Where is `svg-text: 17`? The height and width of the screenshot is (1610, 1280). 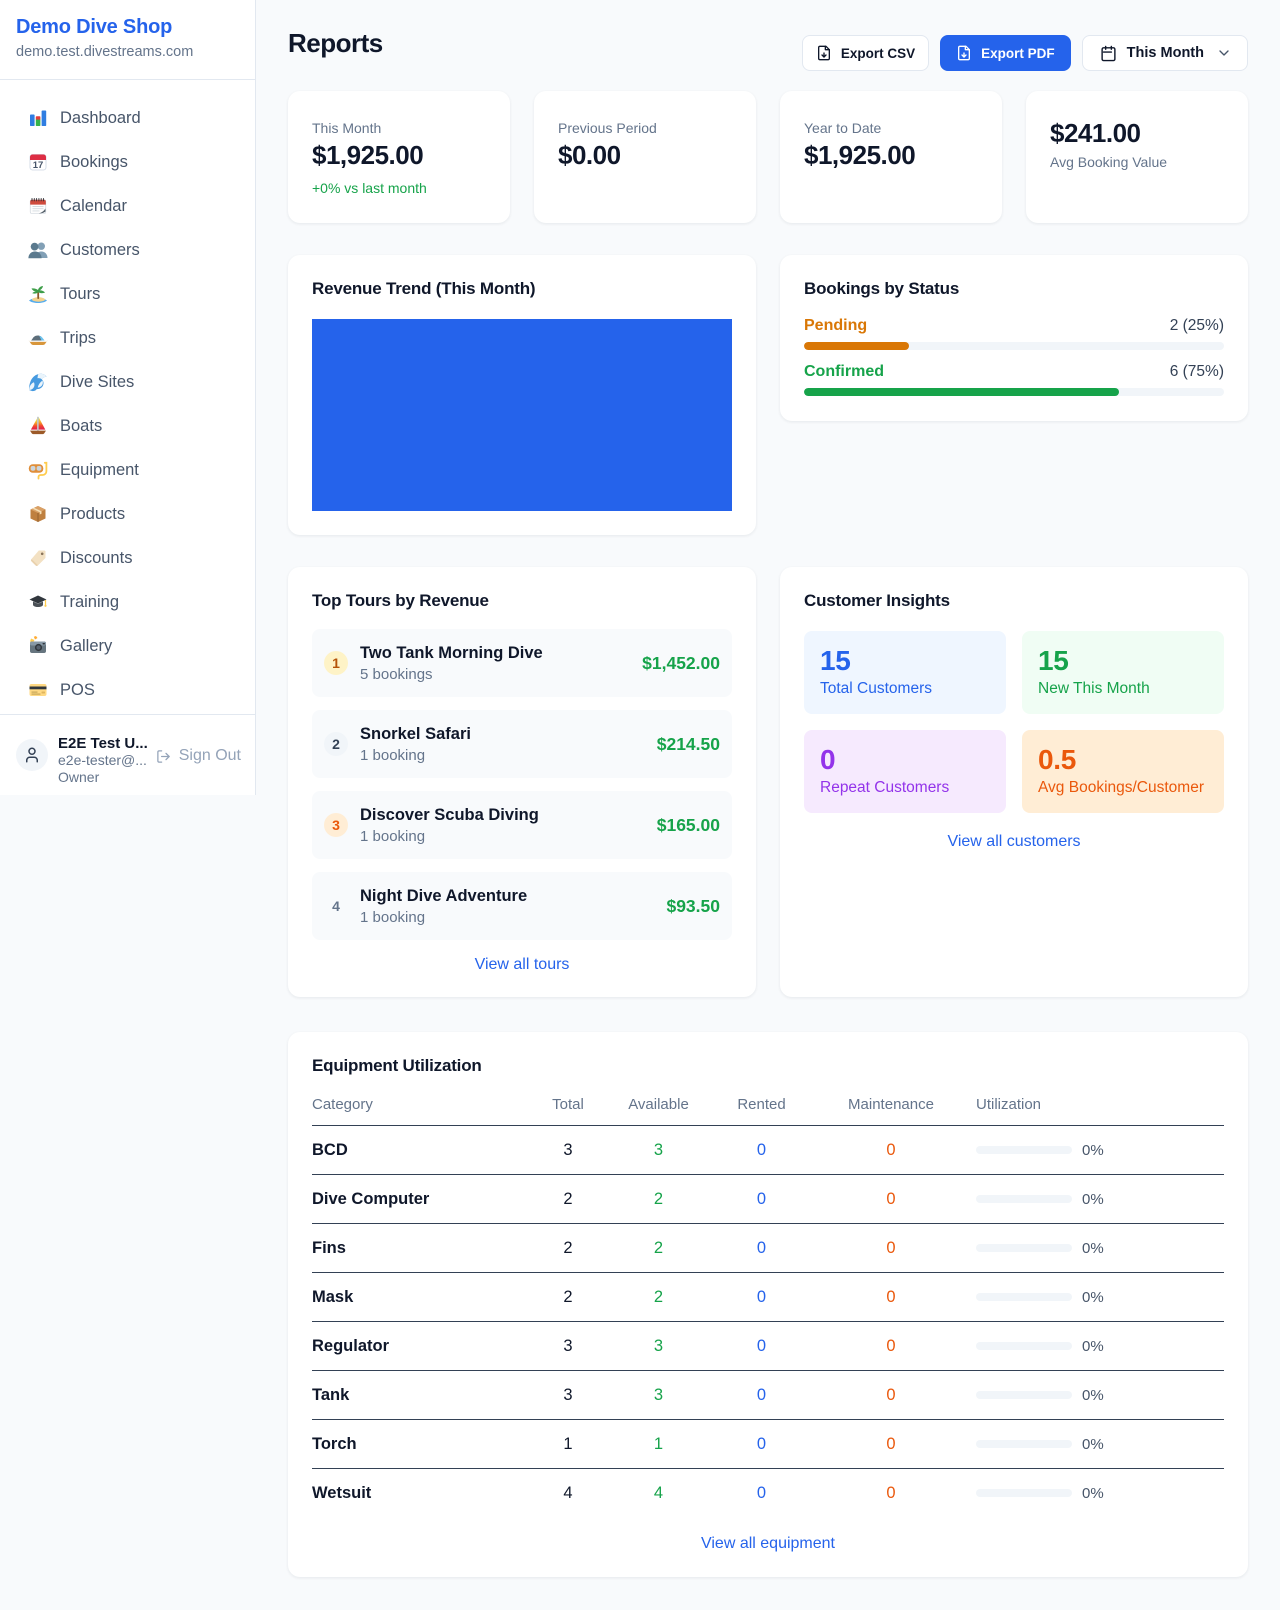 svg-text: 17 is located at coordinates (38, 165).